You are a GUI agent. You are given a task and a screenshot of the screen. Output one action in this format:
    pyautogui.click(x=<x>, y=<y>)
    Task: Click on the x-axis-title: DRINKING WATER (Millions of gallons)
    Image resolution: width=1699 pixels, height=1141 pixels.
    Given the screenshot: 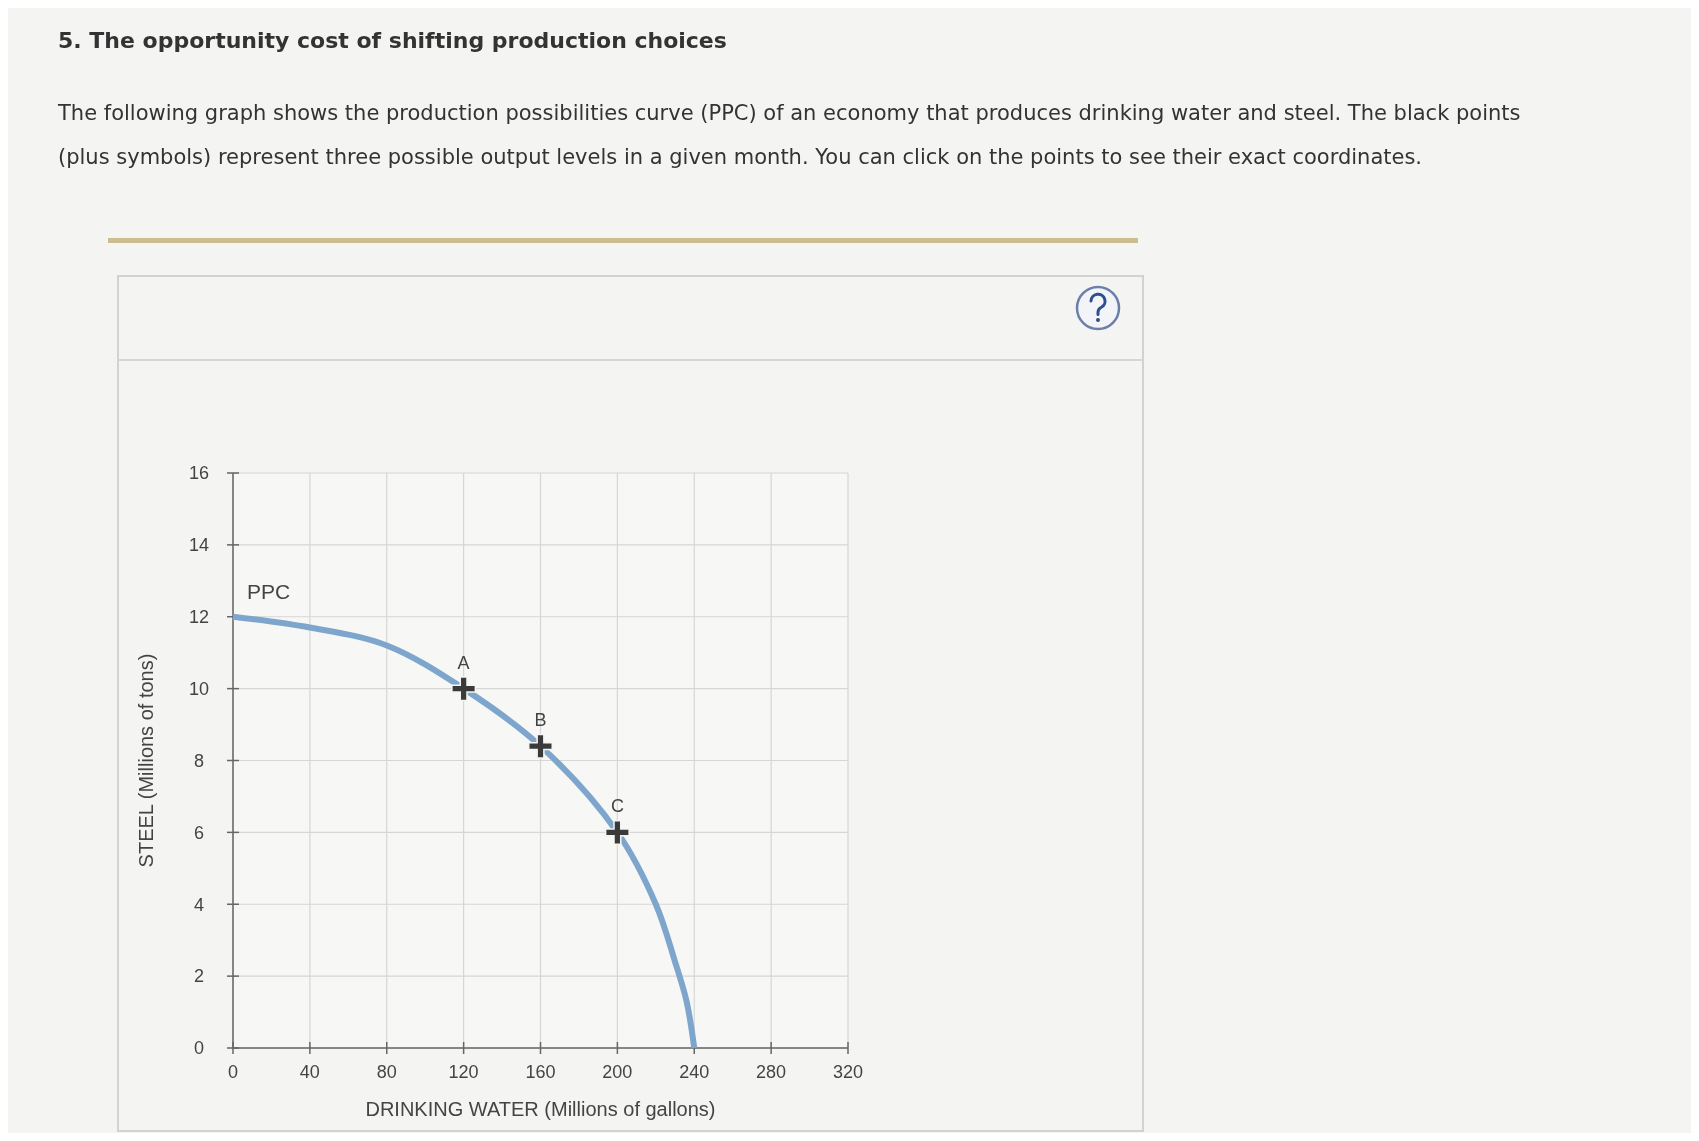 What is the action you would take?
    pyautogui.click(x=540, y=1109)
    